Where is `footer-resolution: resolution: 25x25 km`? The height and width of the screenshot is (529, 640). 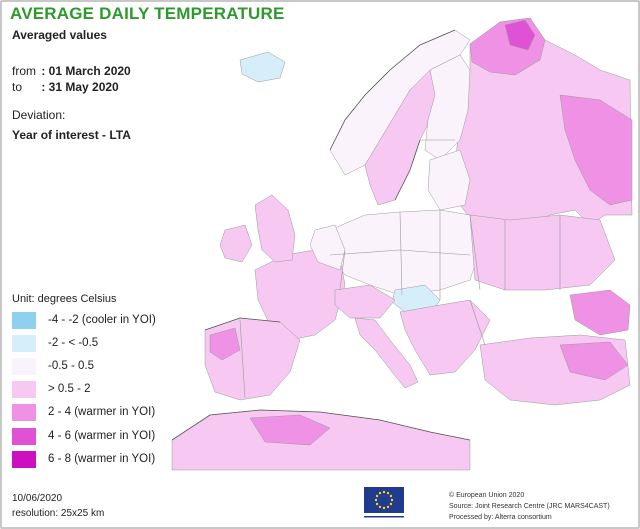
footer-resolution: resolution: 25x25 km is located at coordinates (58, 513).